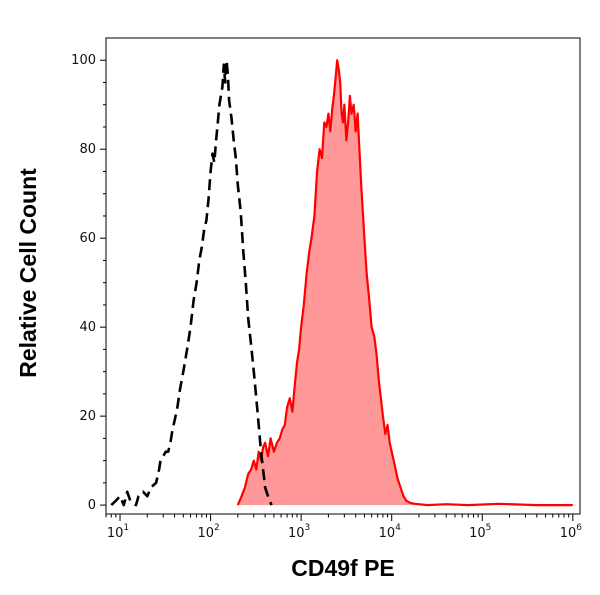 The width and height of the screenshot is (600, 595). What do you see at coordinates (83, 60) in the screenshot?
I see `y-tick-label: 100` at bounding box center [83, 60].